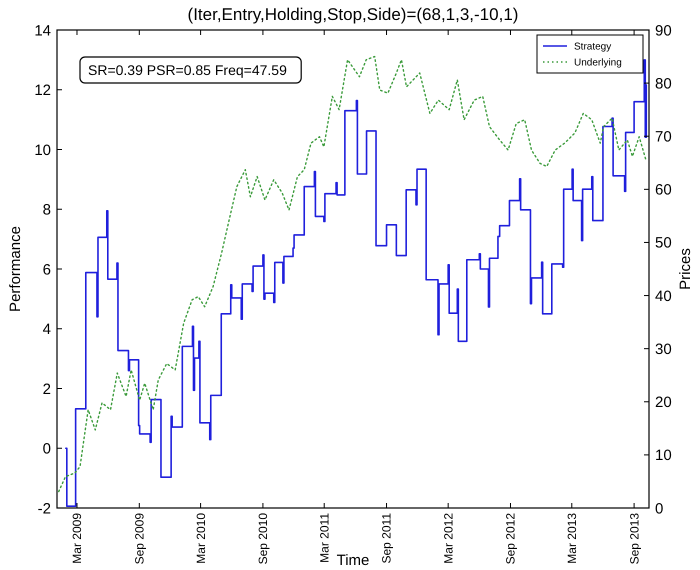  I want to click on x-tick-label: Sep 2013, so click(634, 538).